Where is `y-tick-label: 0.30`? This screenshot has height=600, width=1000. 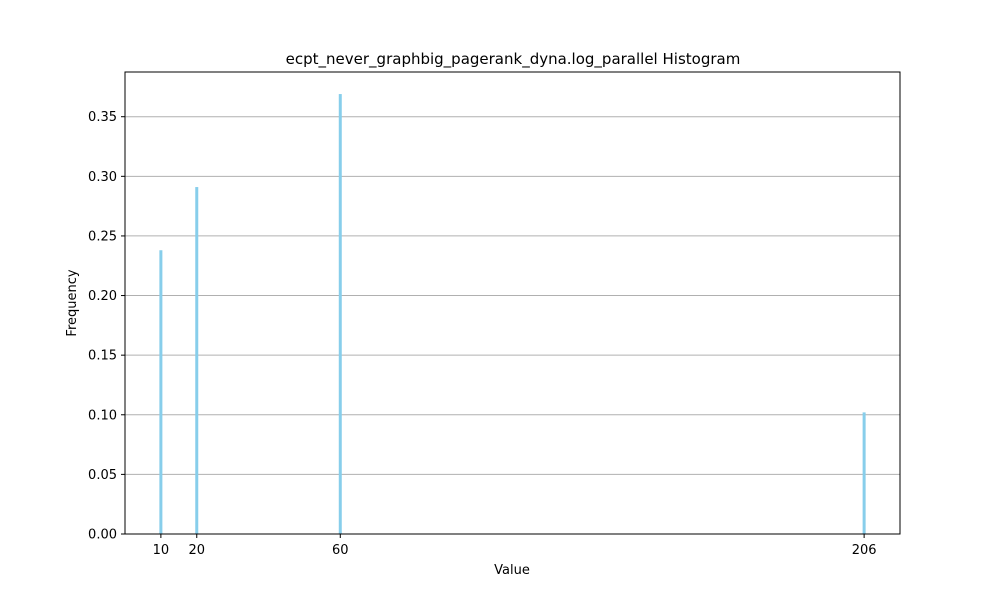
y-tick-label: 0.30 is located at coordinates (102, 177).